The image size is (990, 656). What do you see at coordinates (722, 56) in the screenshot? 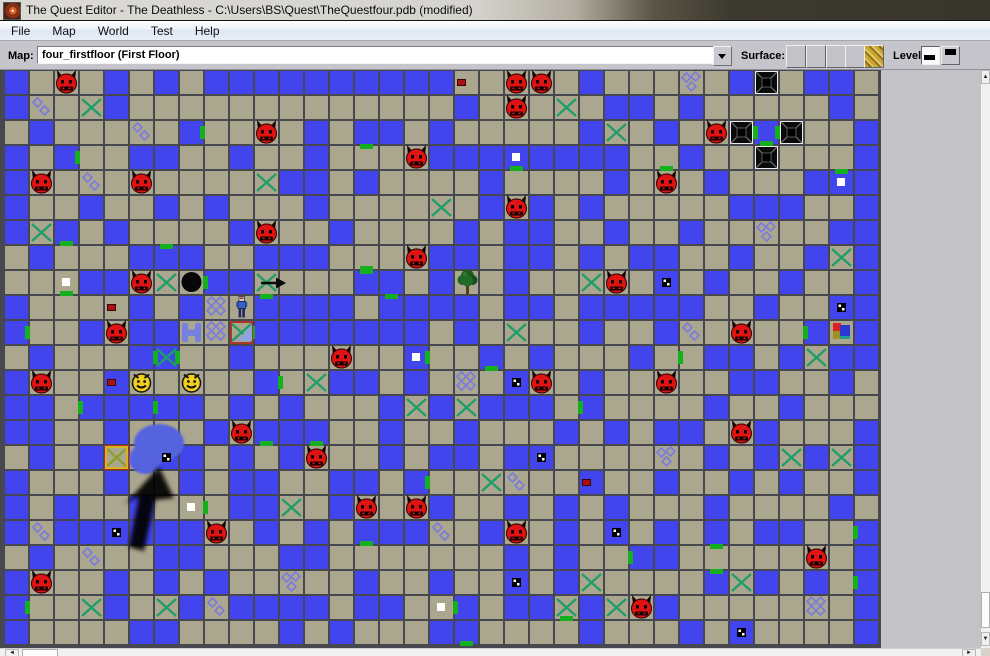
I see `dropdown-arrow-icon` at bounding box center [722, 56].